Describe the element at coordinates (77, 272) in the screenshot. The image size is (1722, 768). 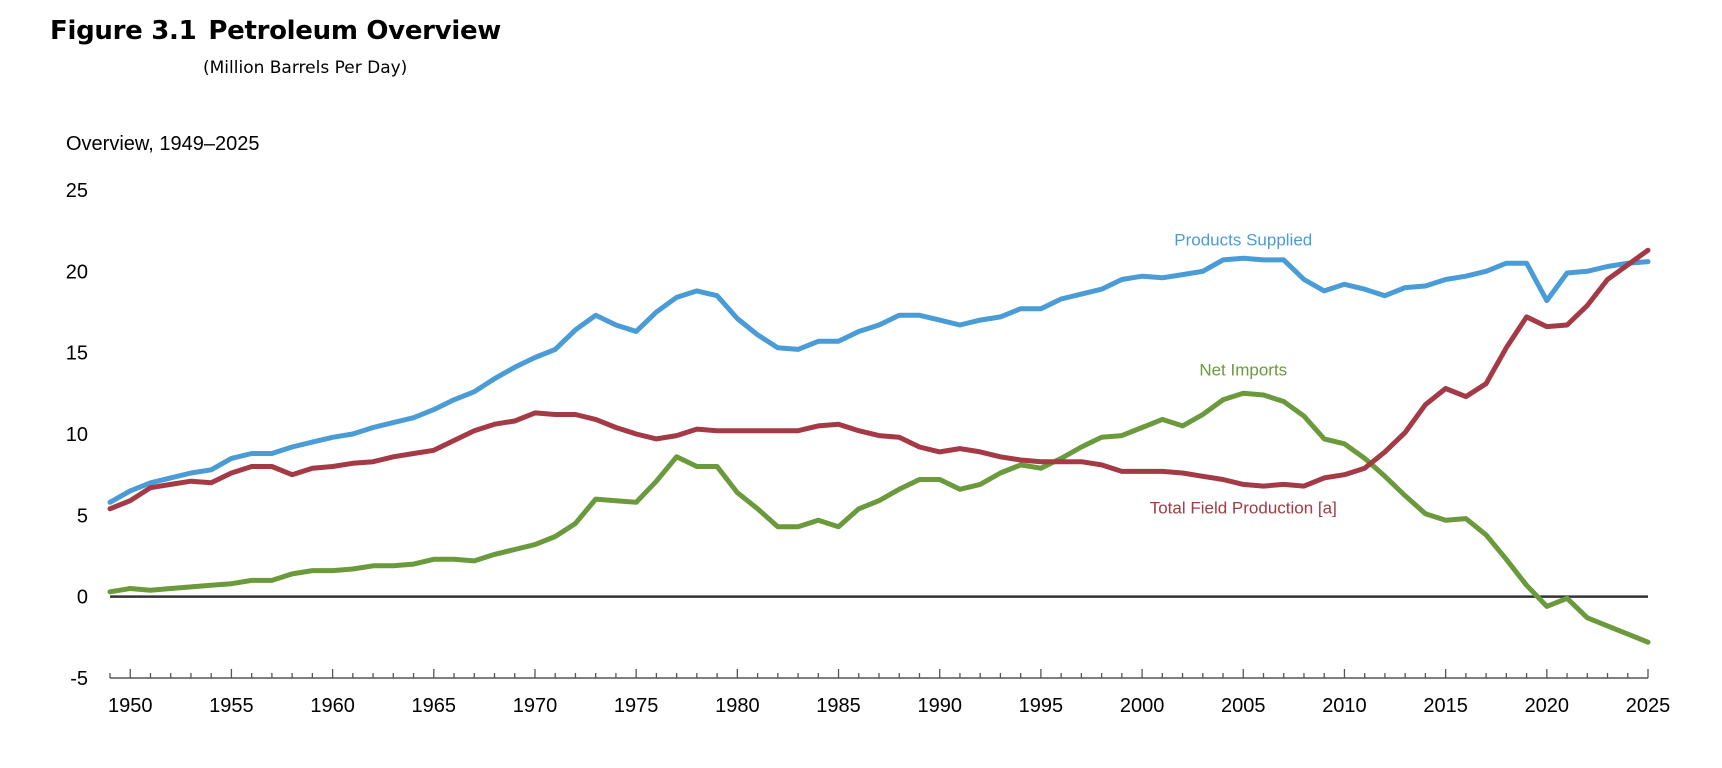
I see `y-tick-label: 20` at that location.